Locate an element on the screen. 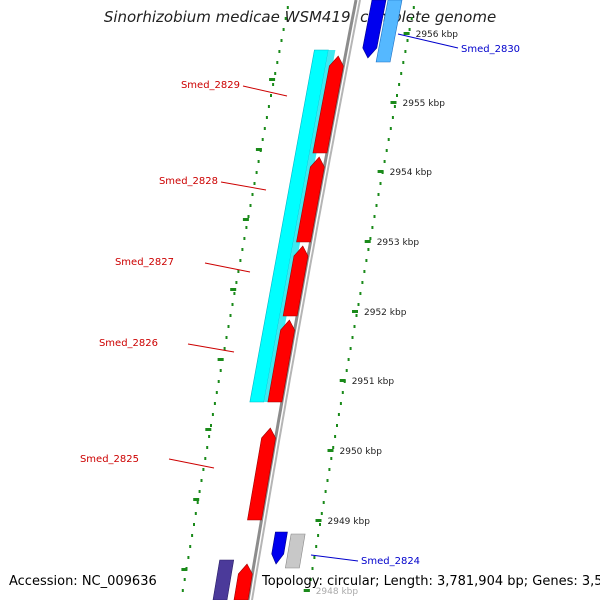 The width and height of the screenshot is (600, 600). ruler-label: 2949 kbp is located at coordinates (349, 522).